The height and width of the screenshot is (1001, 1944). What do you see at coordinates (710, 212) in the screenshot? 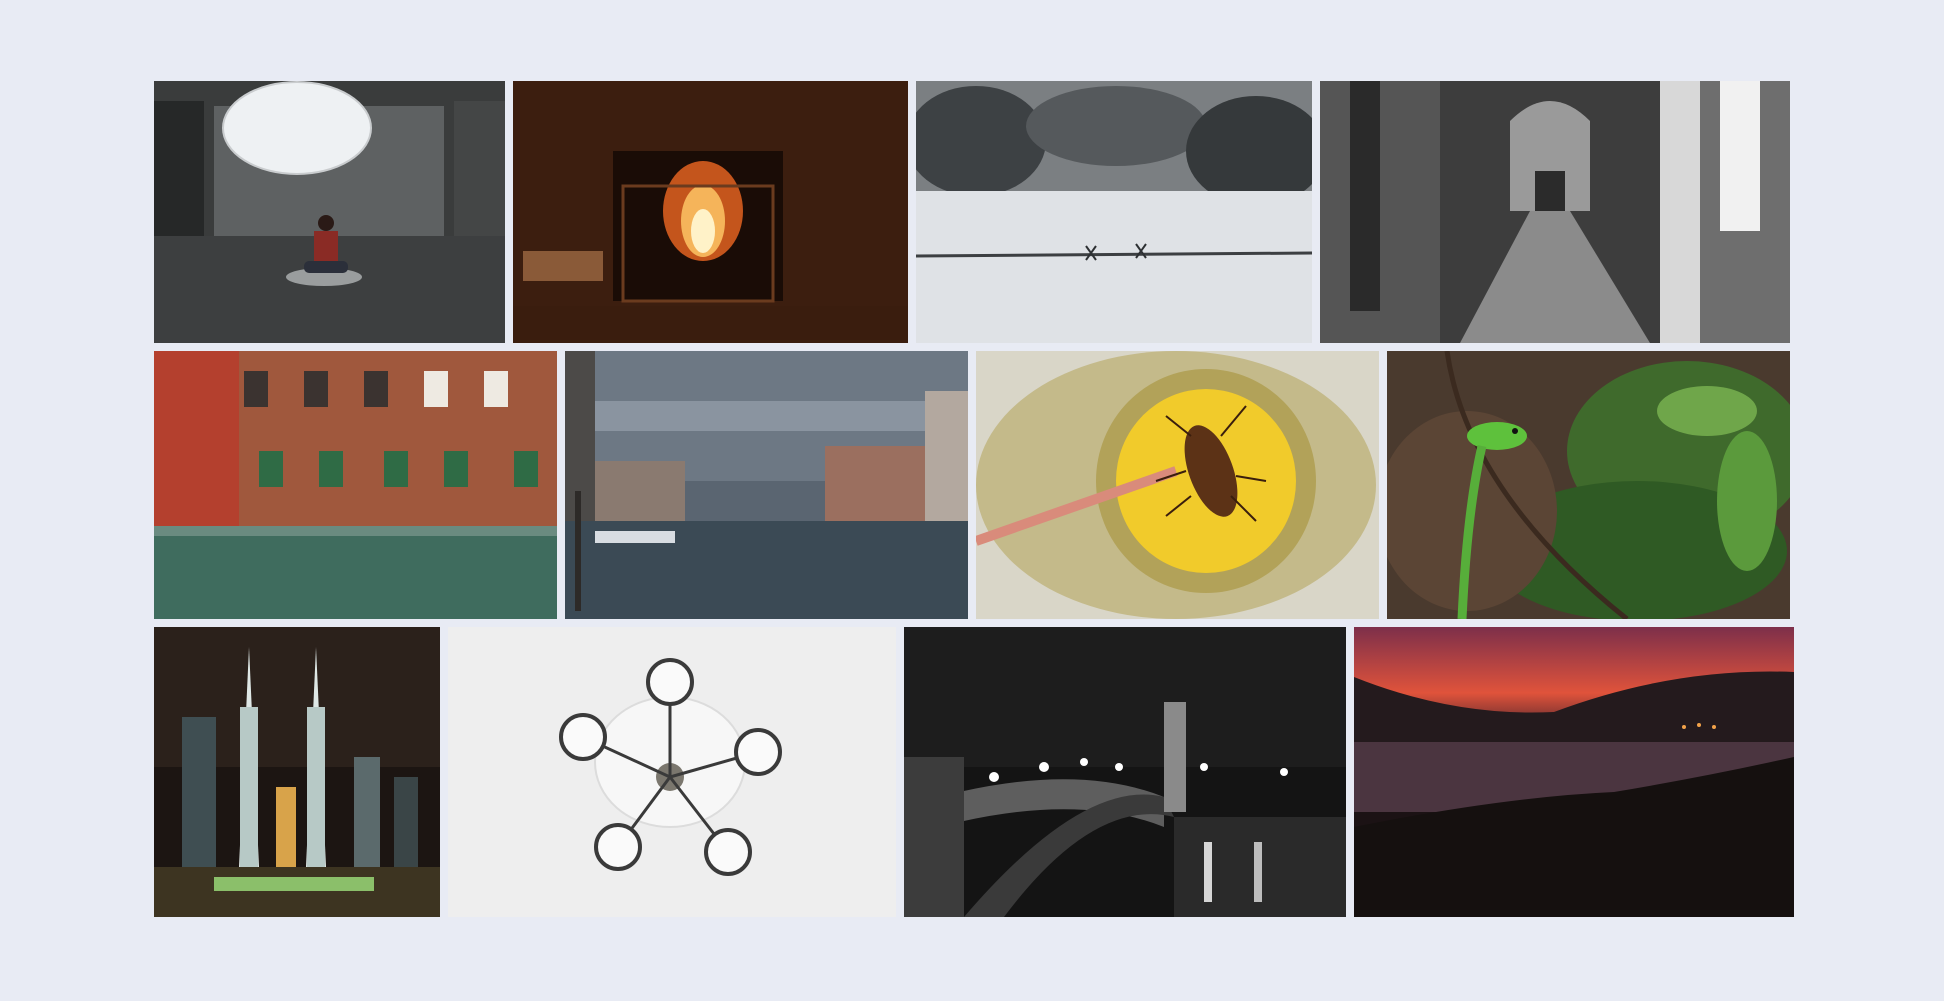
I see `photo-fireplace` at bounding box center [710, 212].